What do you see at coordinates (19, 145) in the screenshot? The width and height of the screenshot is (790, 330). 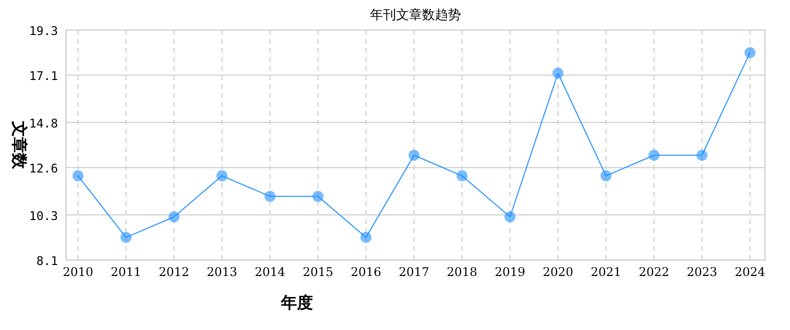 I see `y-axis-title: 文章数` at bounding box center [19, 145].